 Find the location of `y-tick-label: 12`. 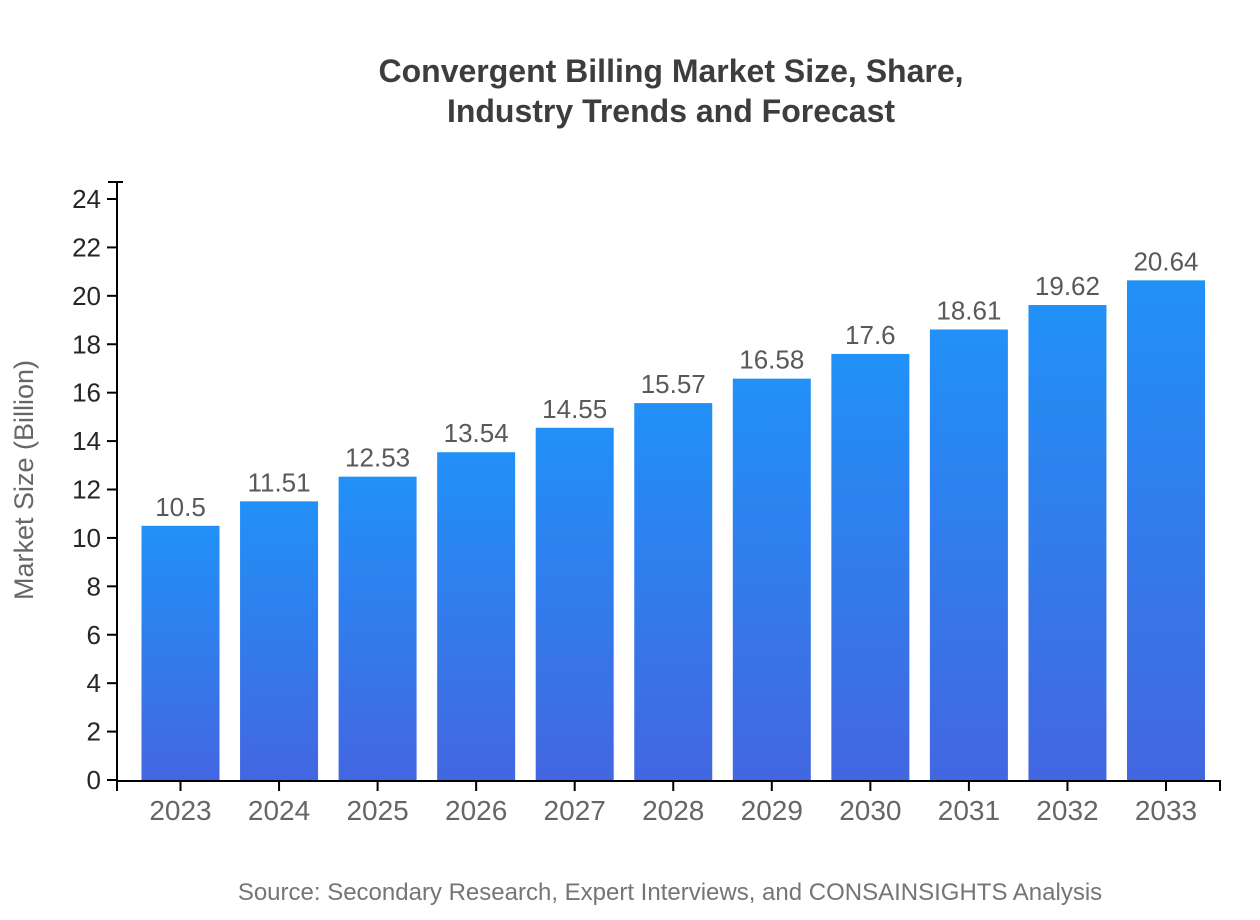

y-tick-label: 12 is located at coordinates (86, 490).